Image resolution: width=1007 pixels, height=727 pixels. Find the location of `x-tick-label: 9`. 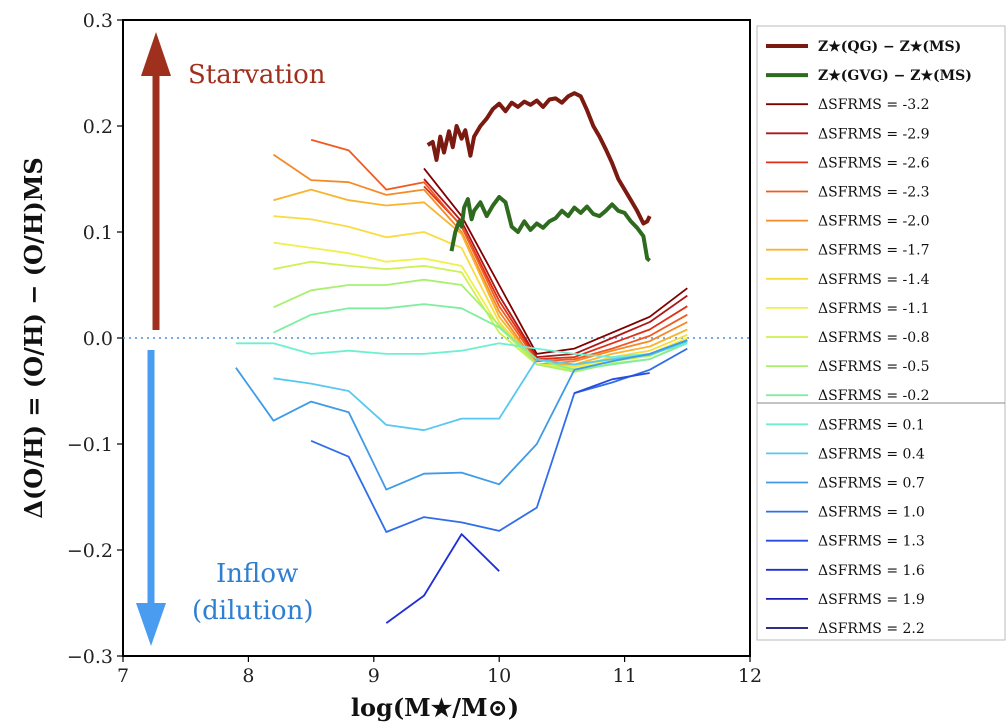

x-tick-label: 9 is located at coordinates (374, 676).